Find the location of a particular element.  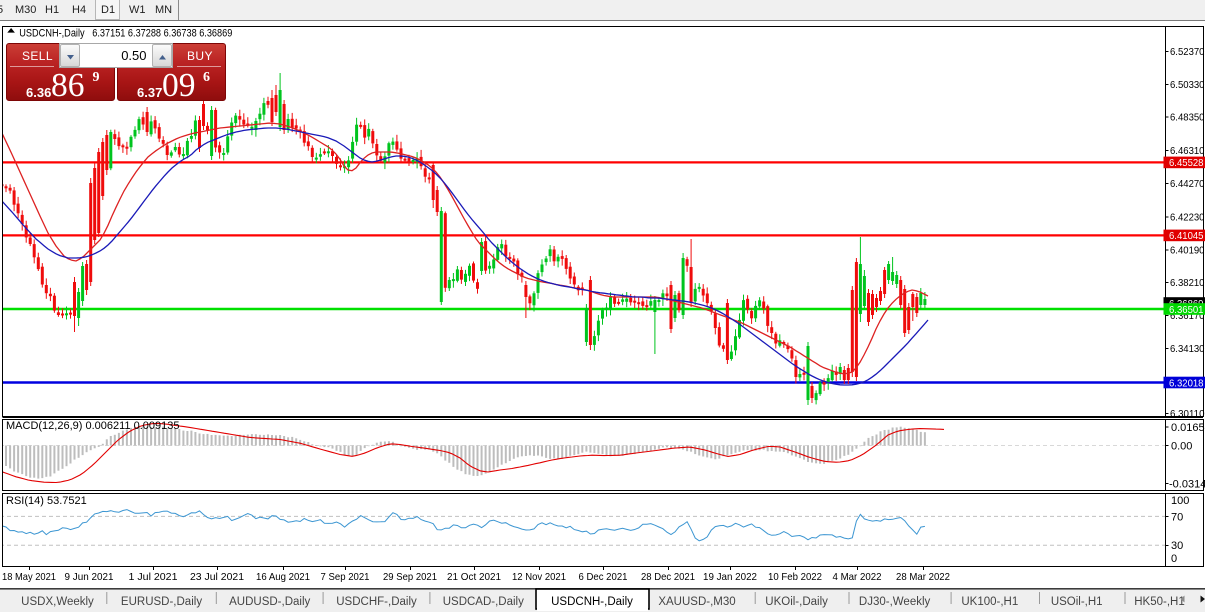

svg-text: 28 Dec 2021 is located at coordinates (668, 577).